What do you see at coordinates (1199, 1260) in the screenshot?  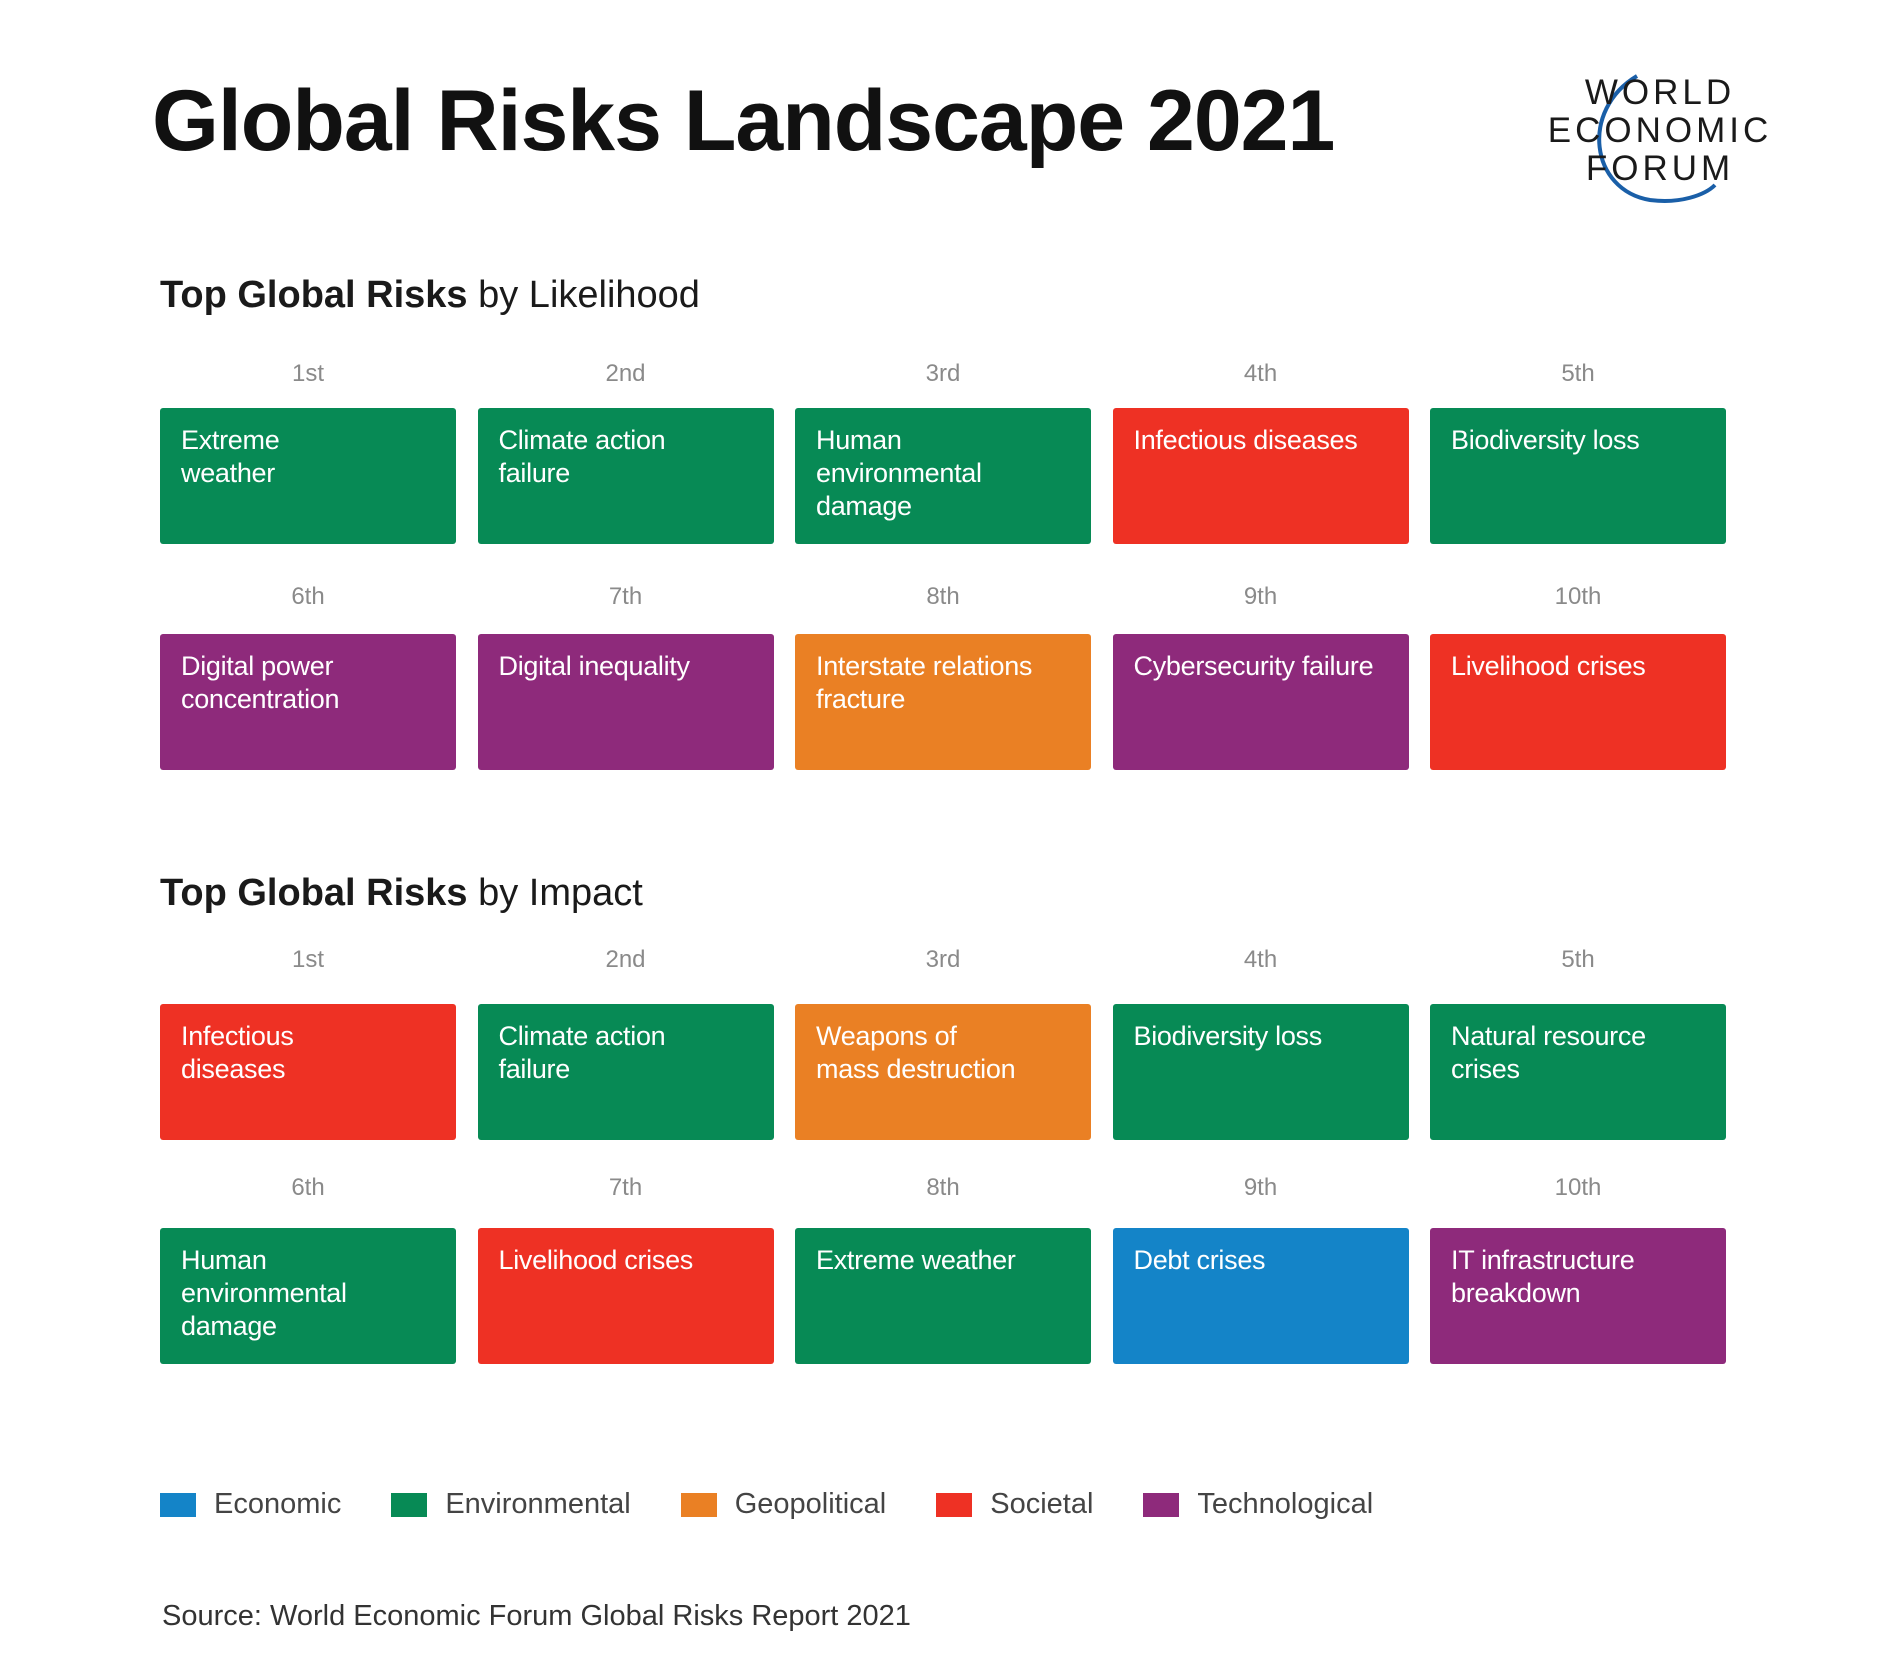 I see `risk-label: Debt crises` at bounding box center [1199, 1260].